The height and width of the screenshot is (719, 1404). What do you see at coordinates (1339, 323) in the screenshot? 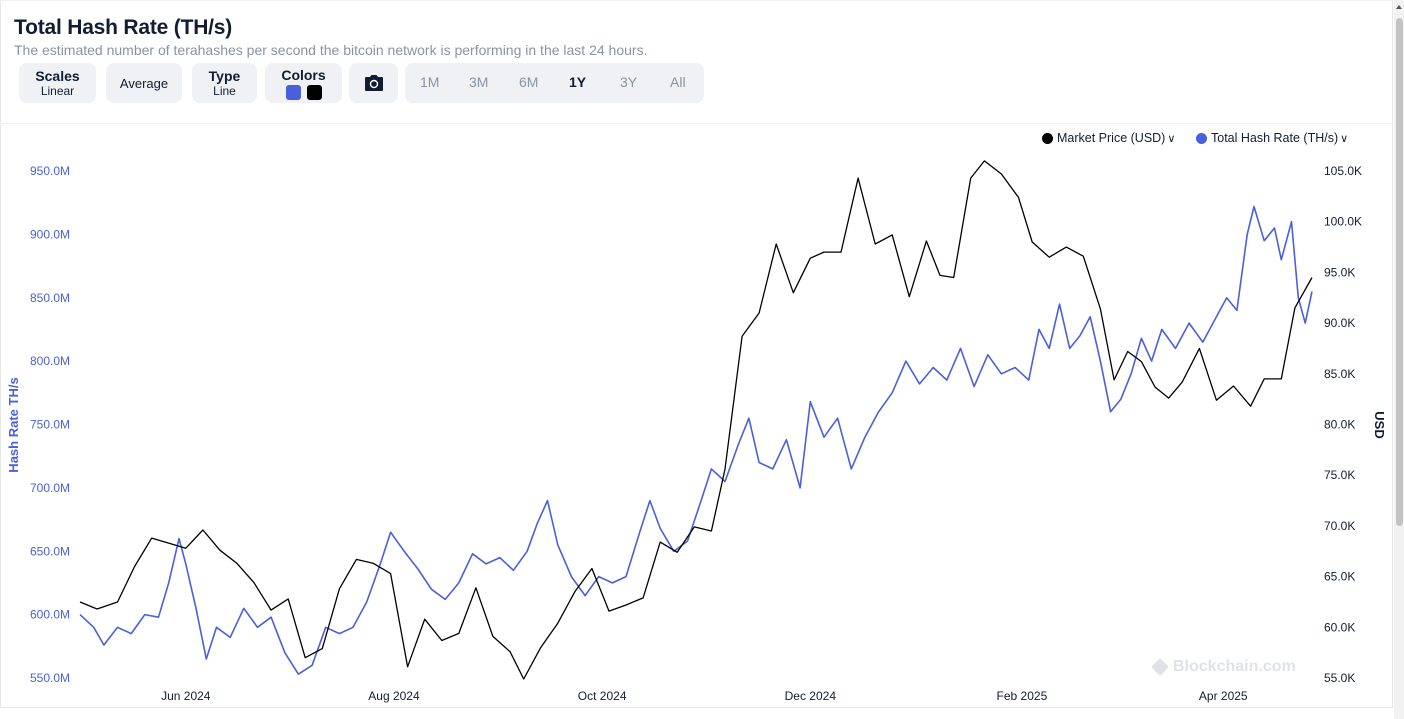
I see `y-right-tick-label: 90.0K` at bounding box center [1339, 323].